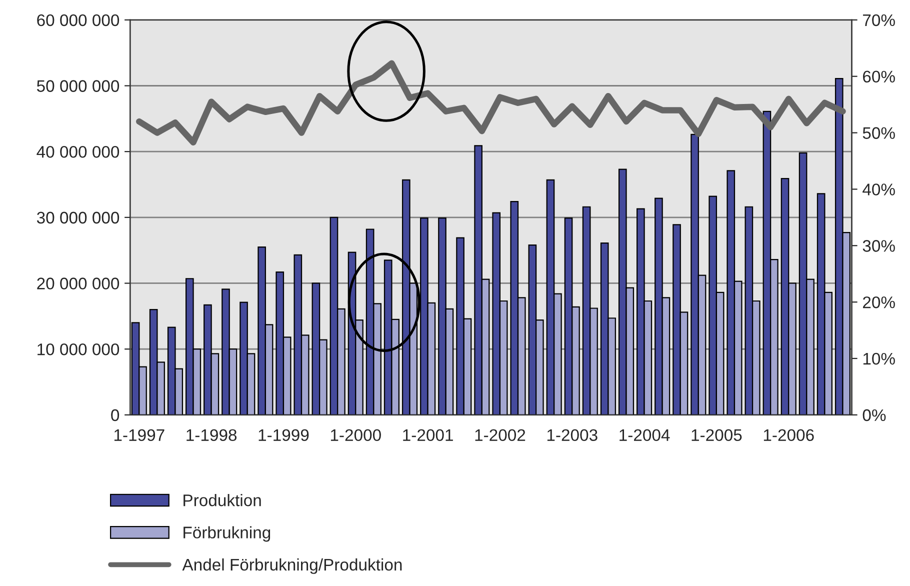 The image size is (910, 586). I want to click on y2-tick-label: 10%, so click(879, 358).